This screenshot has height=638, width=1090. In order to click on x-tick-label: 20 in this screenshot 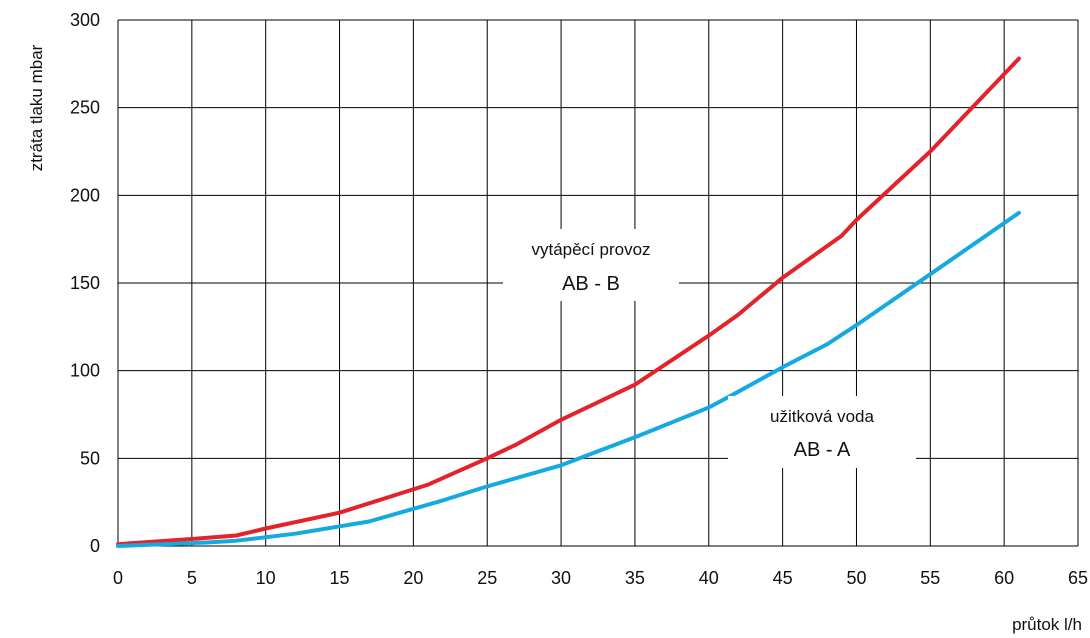, I will do `click(413, 578)`.